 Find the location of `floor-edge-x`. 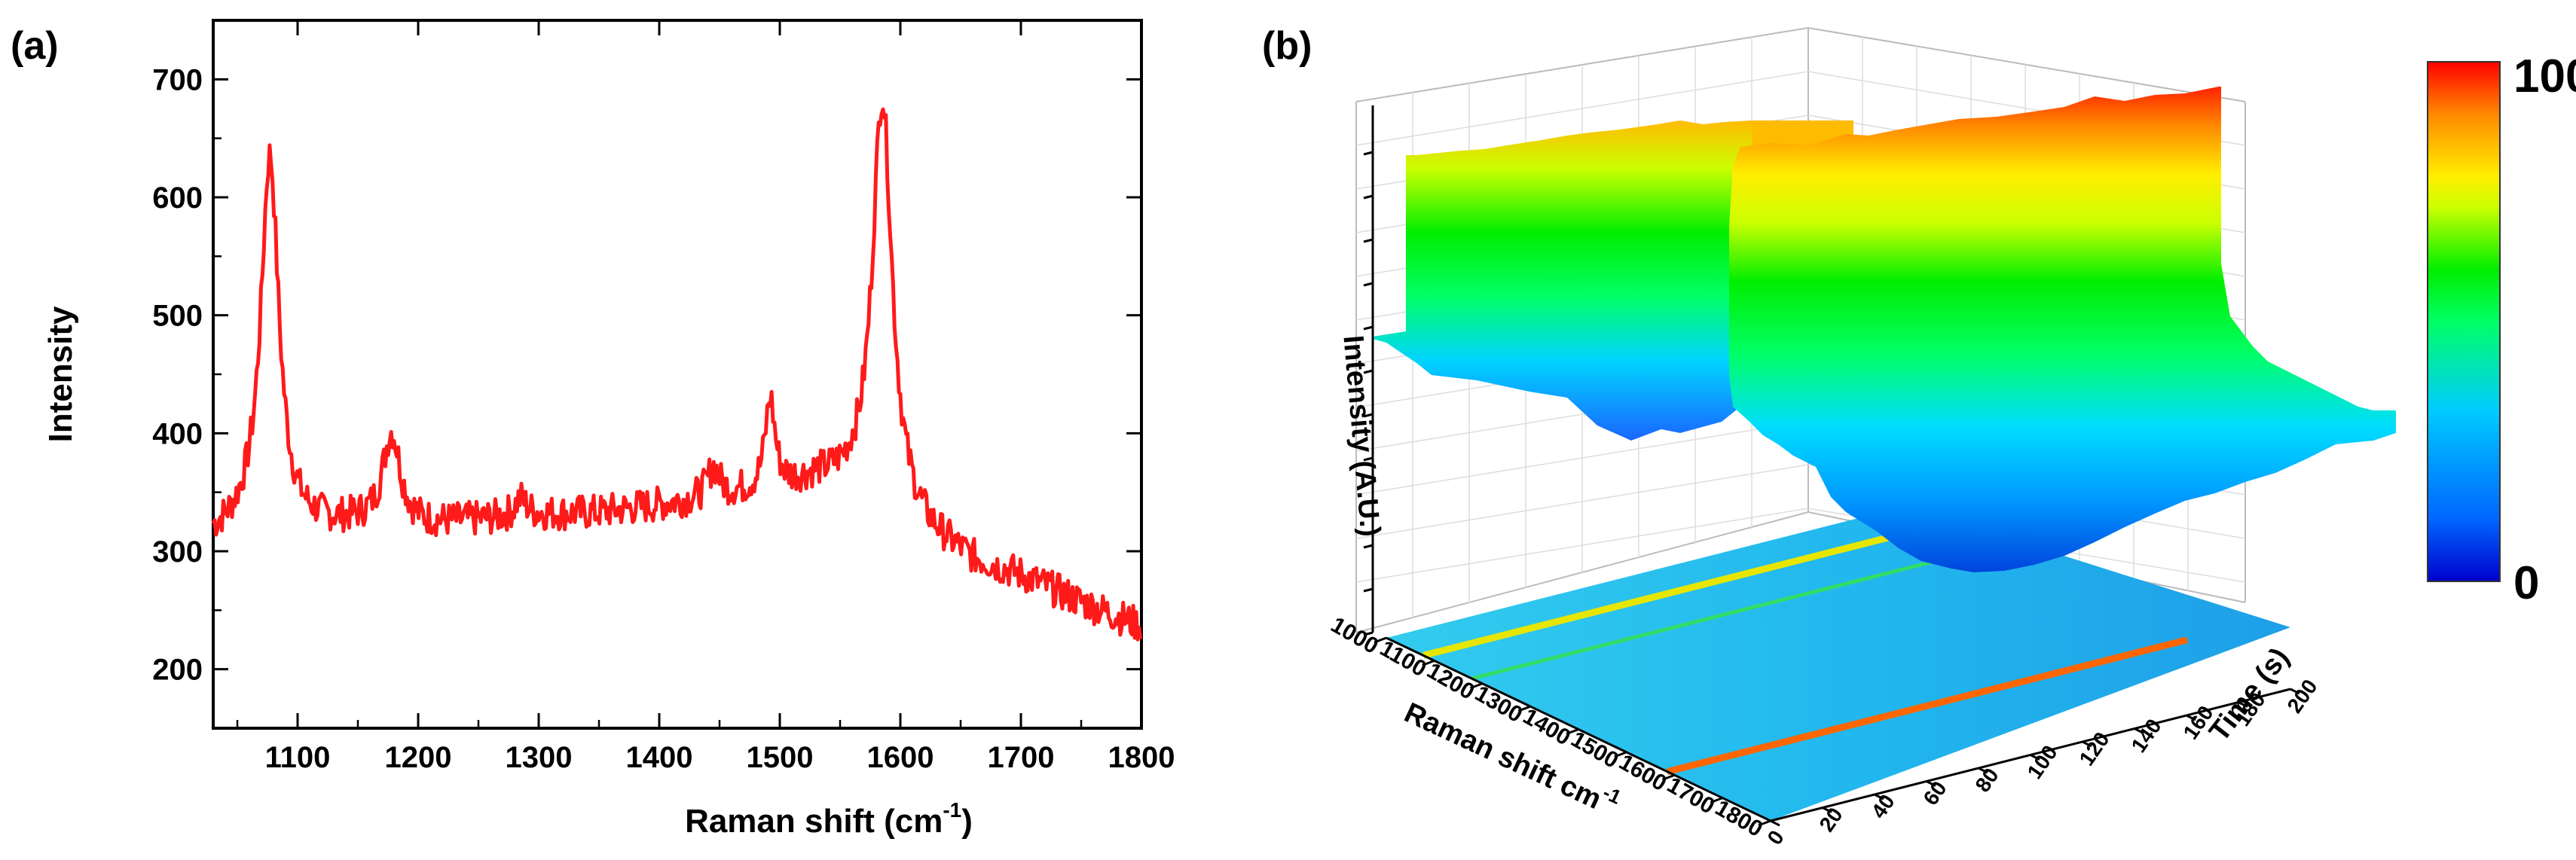

floor-edge-x is located at coordinates (1578, 729).